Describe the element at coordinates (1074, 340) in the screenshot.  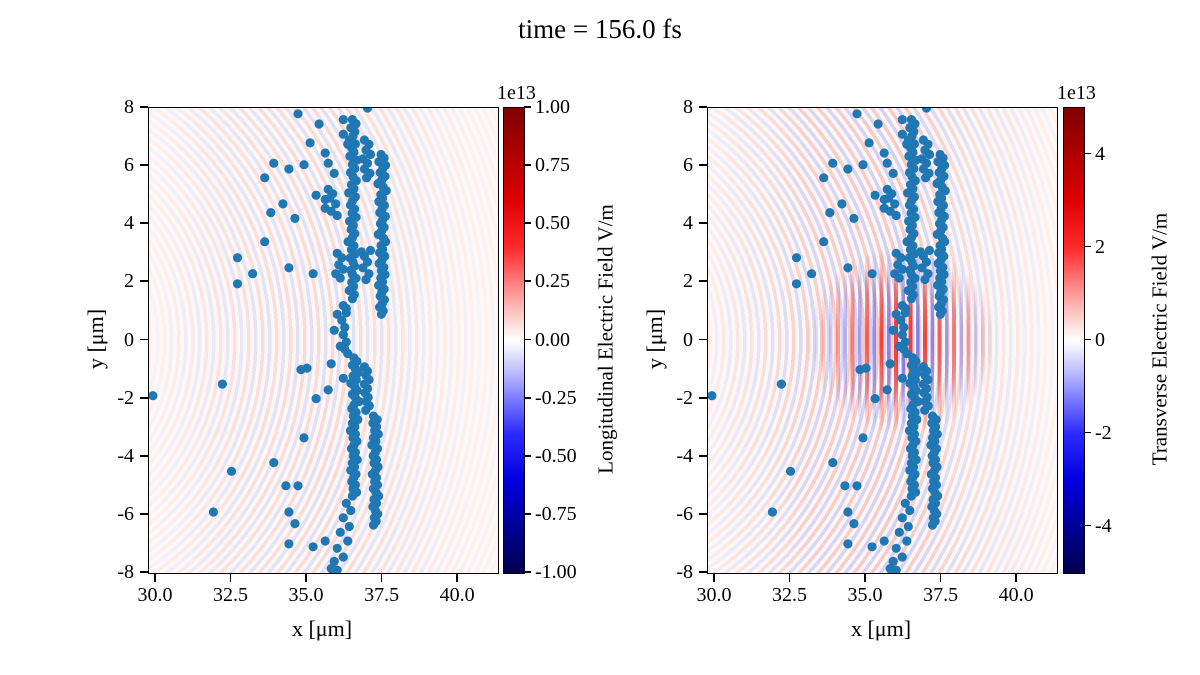
I see `transverse-colorbar` at that location.